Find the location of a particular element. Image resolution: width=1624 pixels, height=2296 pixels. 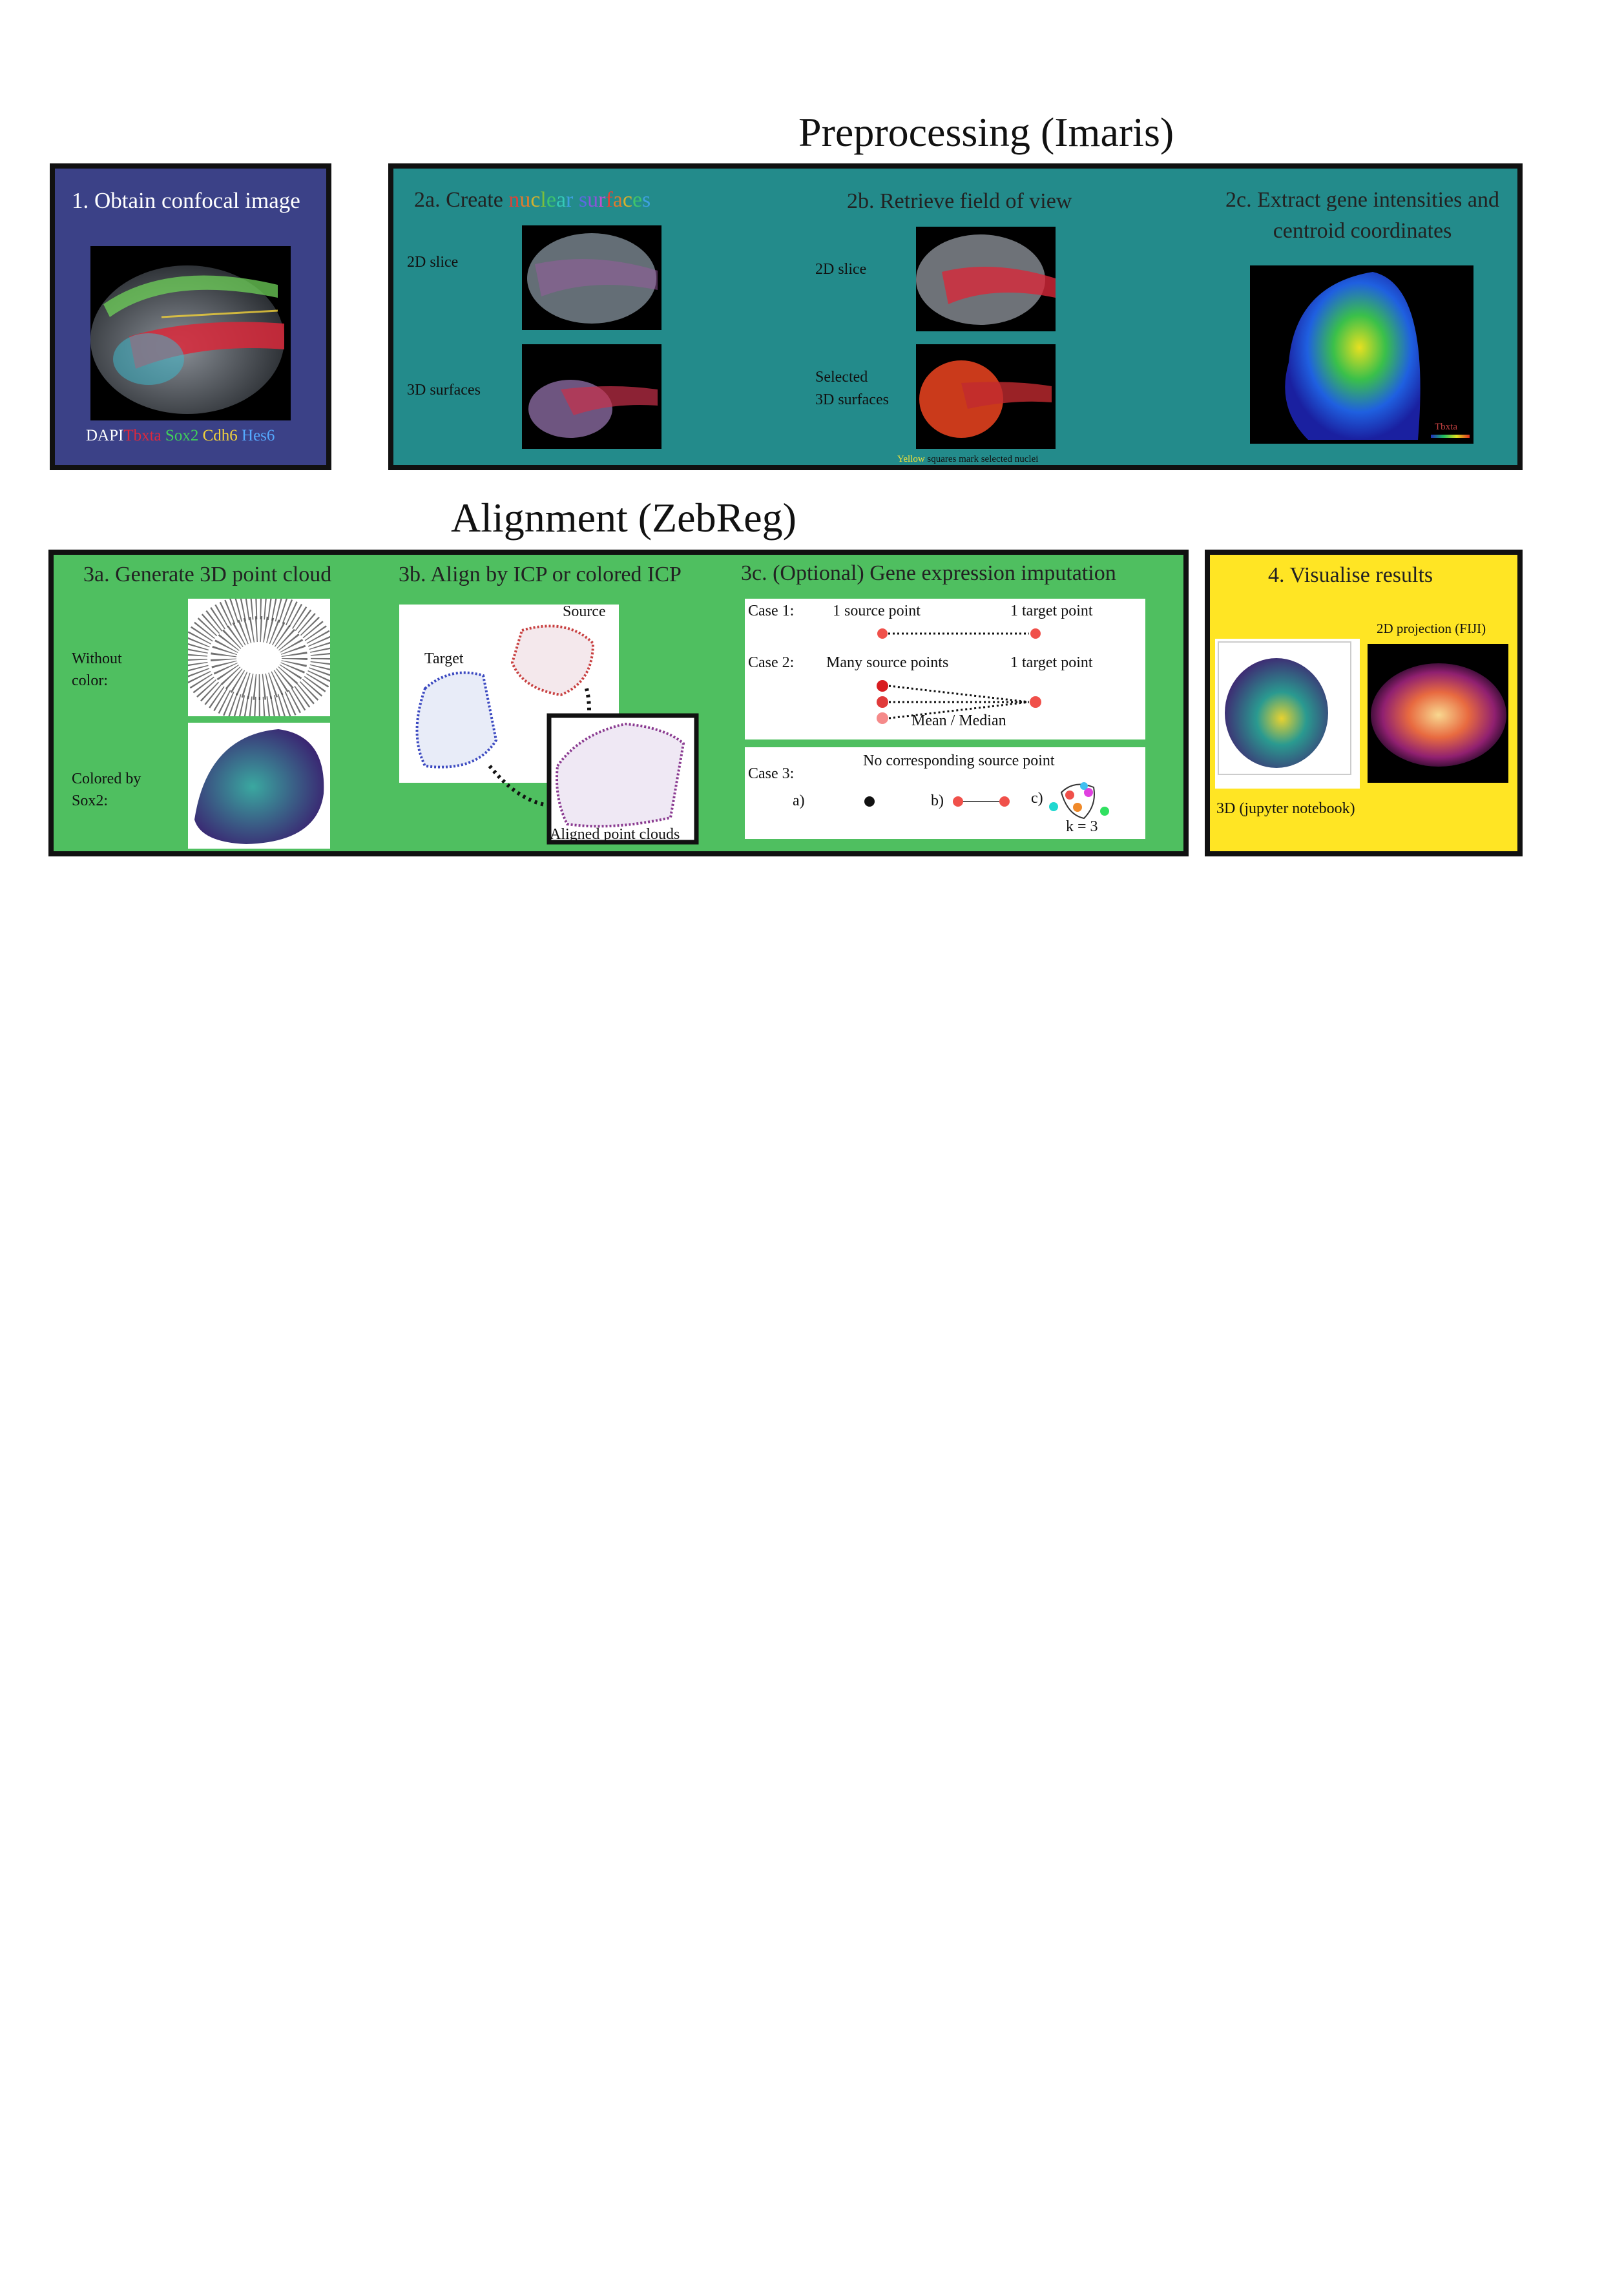

nuclear-surfaces-2d-image is located at coordinates (591, 277).